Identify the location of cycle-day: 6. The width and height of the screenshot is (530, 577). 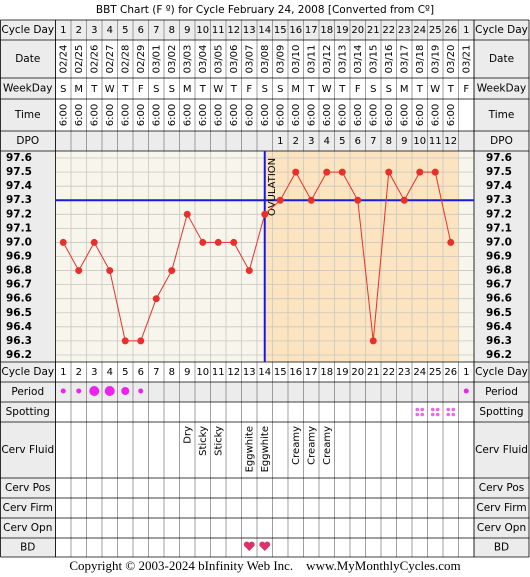
(141, 372).